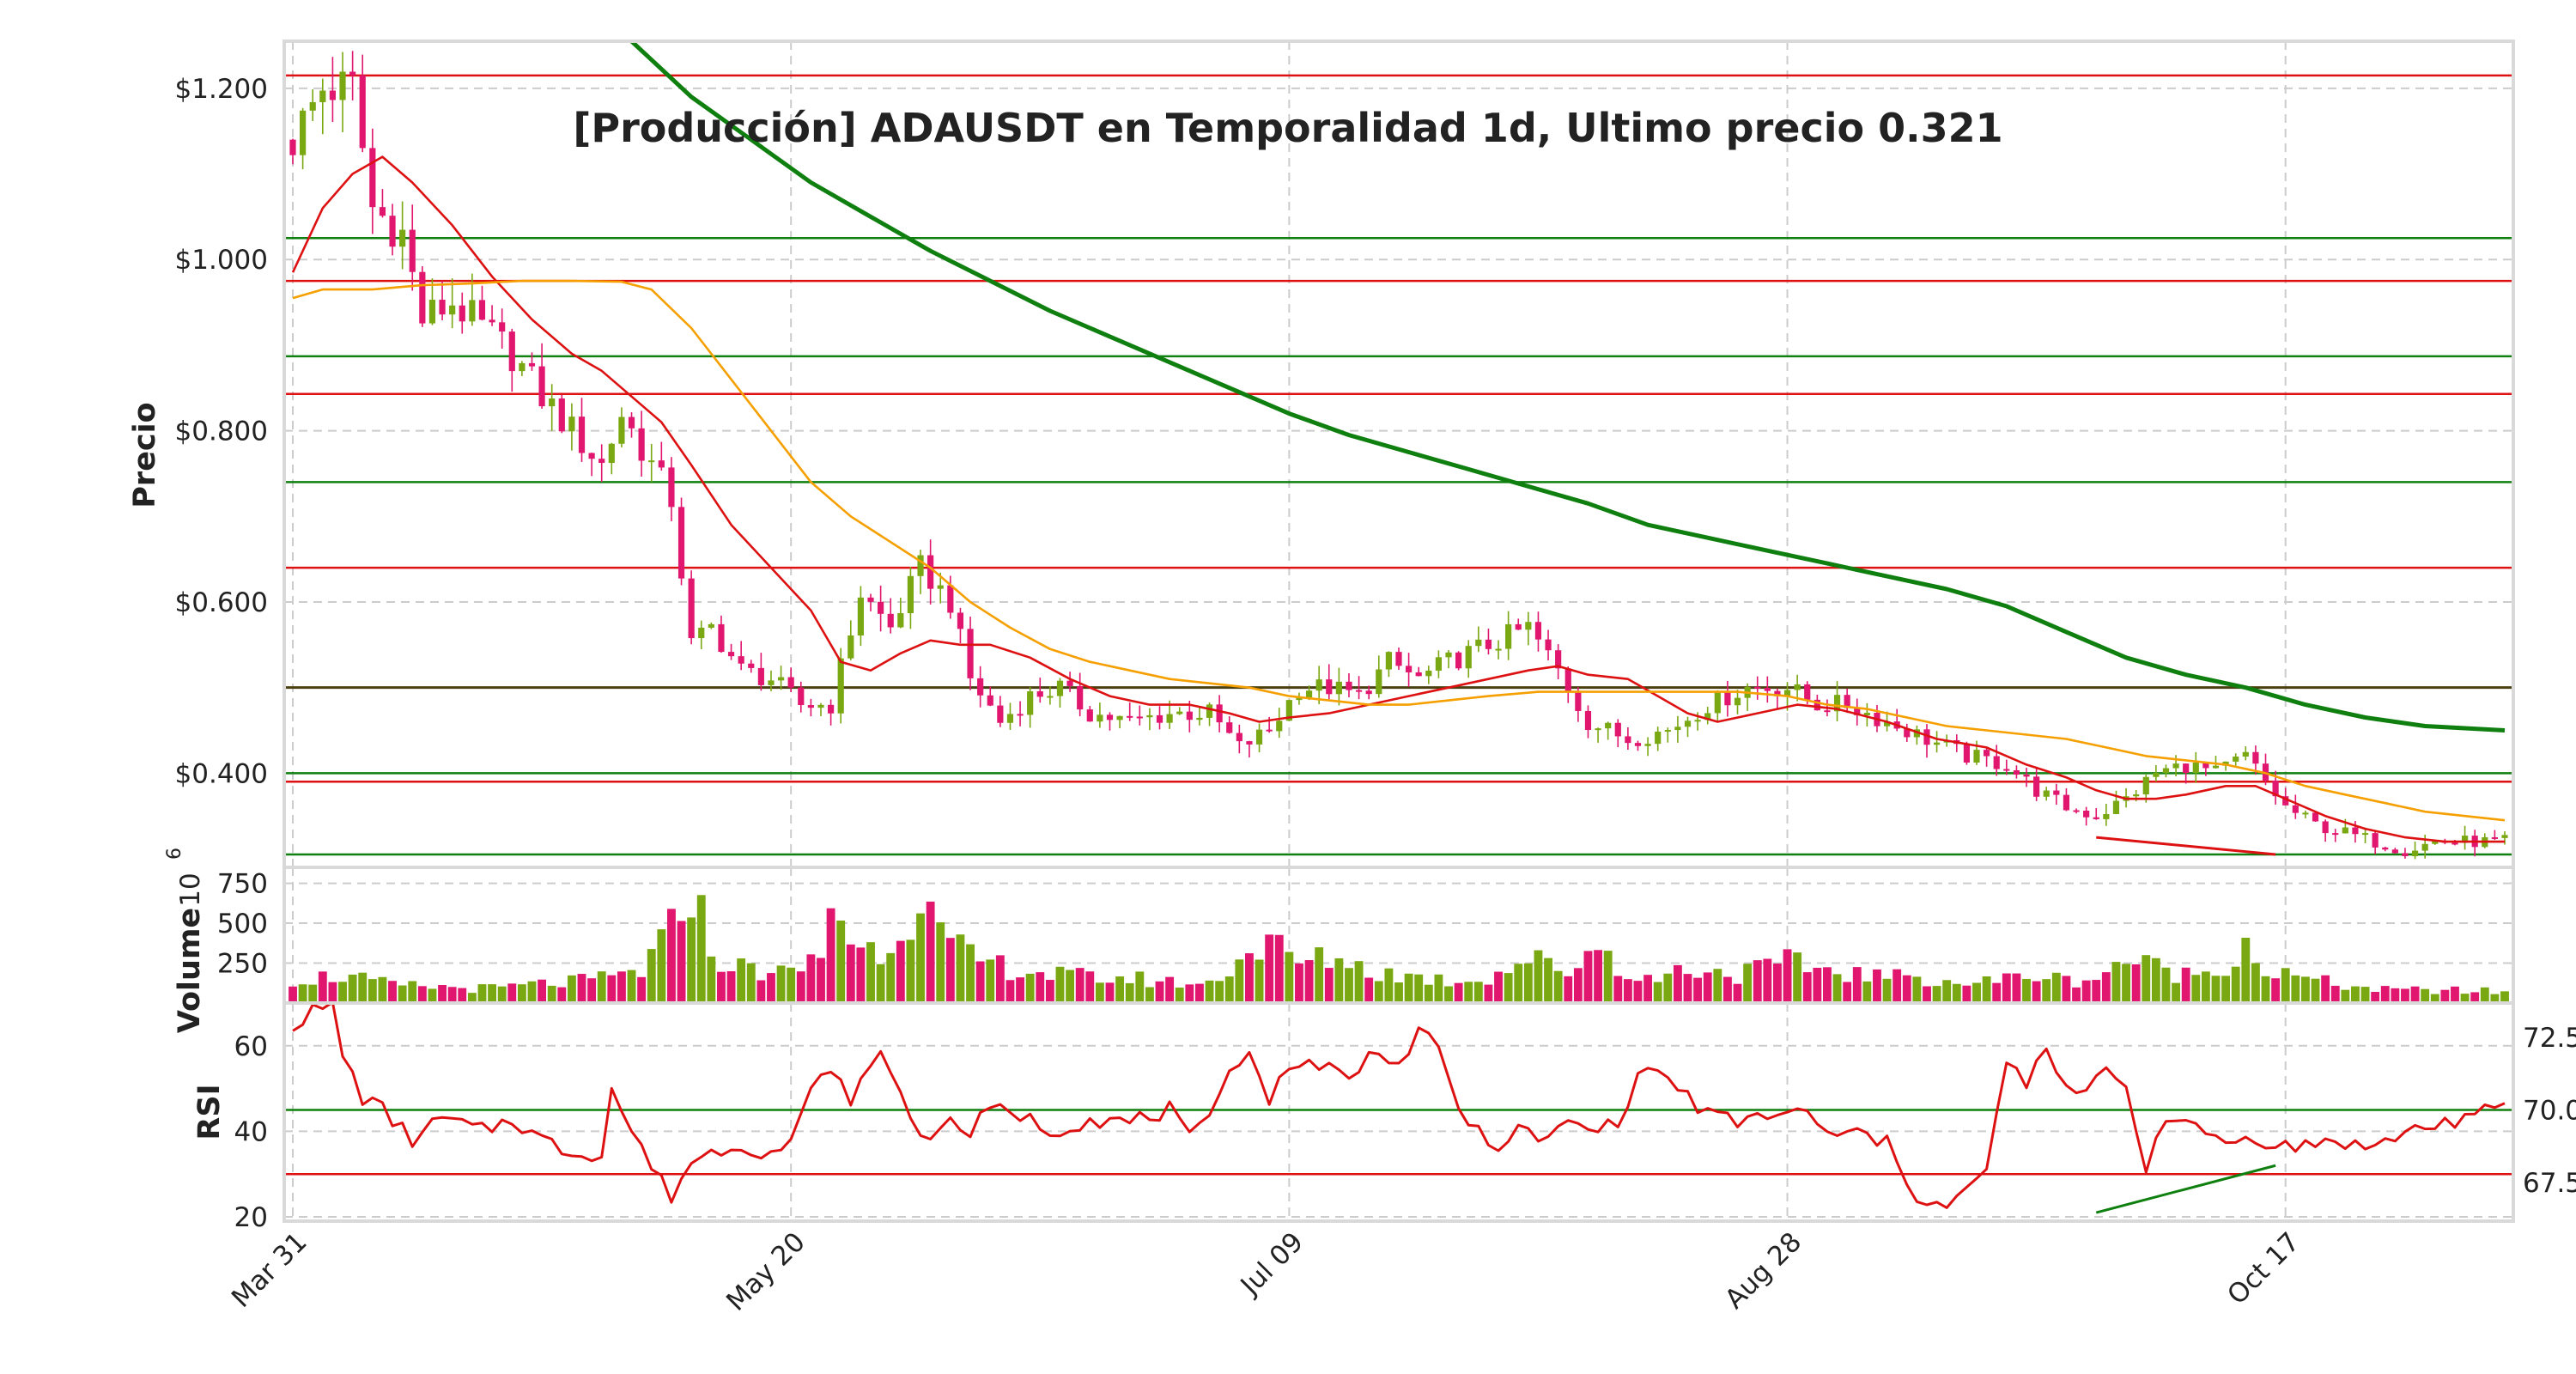 This screenshot has width=2576, height=1374. I want to click on x-tick-label: Oct 17, so click(2263, 1268).